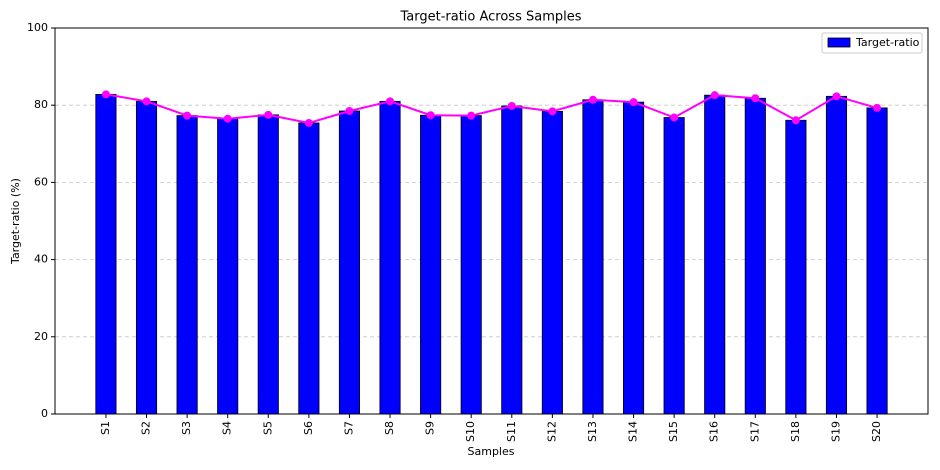 The image size is (940, 470). Describe the element at coordinates (887, 42) in the screenshot. I see `legend-label: Target-ratio` at that location.